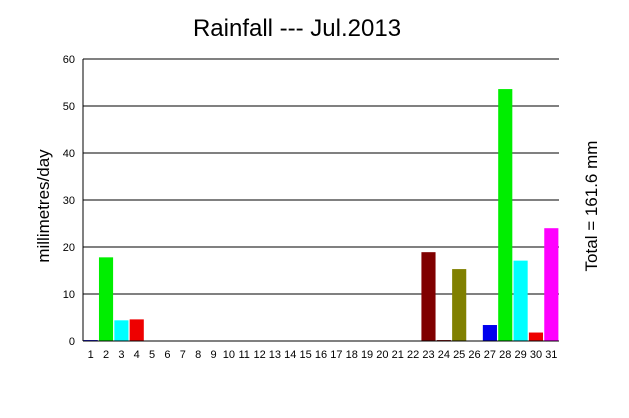 This screenshot has width=629, height=418. I want to click on y-tick-label: 40, so click(69, 154).